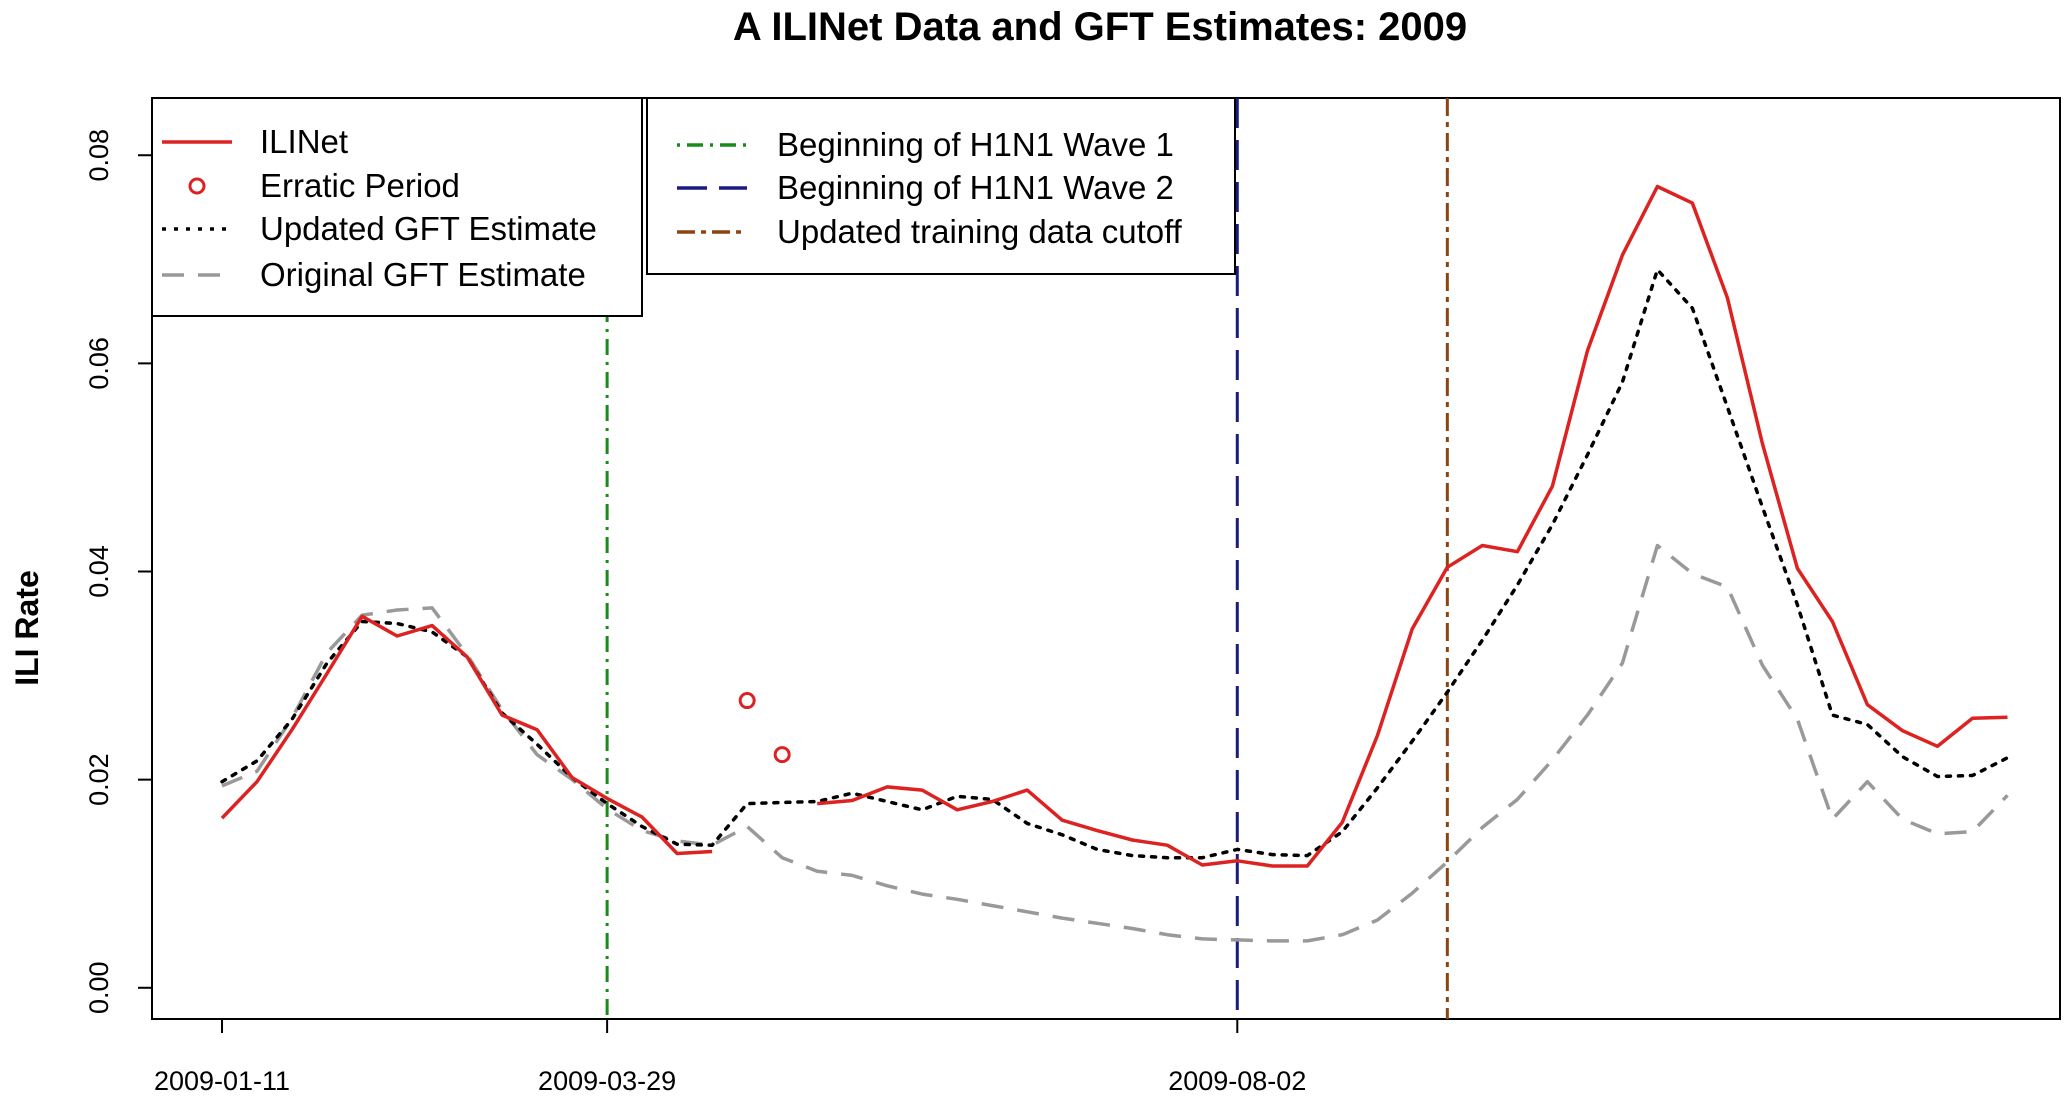  Describe the element at coordinates (27, 628) in the screenshot. I see `y-axis-label: ILI Rate` at that location.